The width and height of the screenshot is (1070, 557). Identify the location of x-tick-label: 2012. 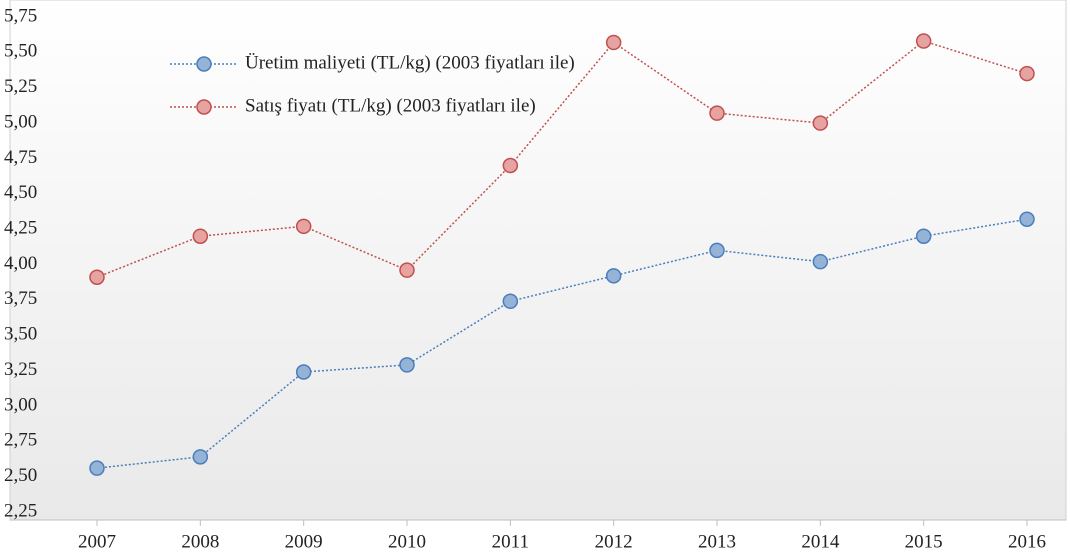
(614, 541).